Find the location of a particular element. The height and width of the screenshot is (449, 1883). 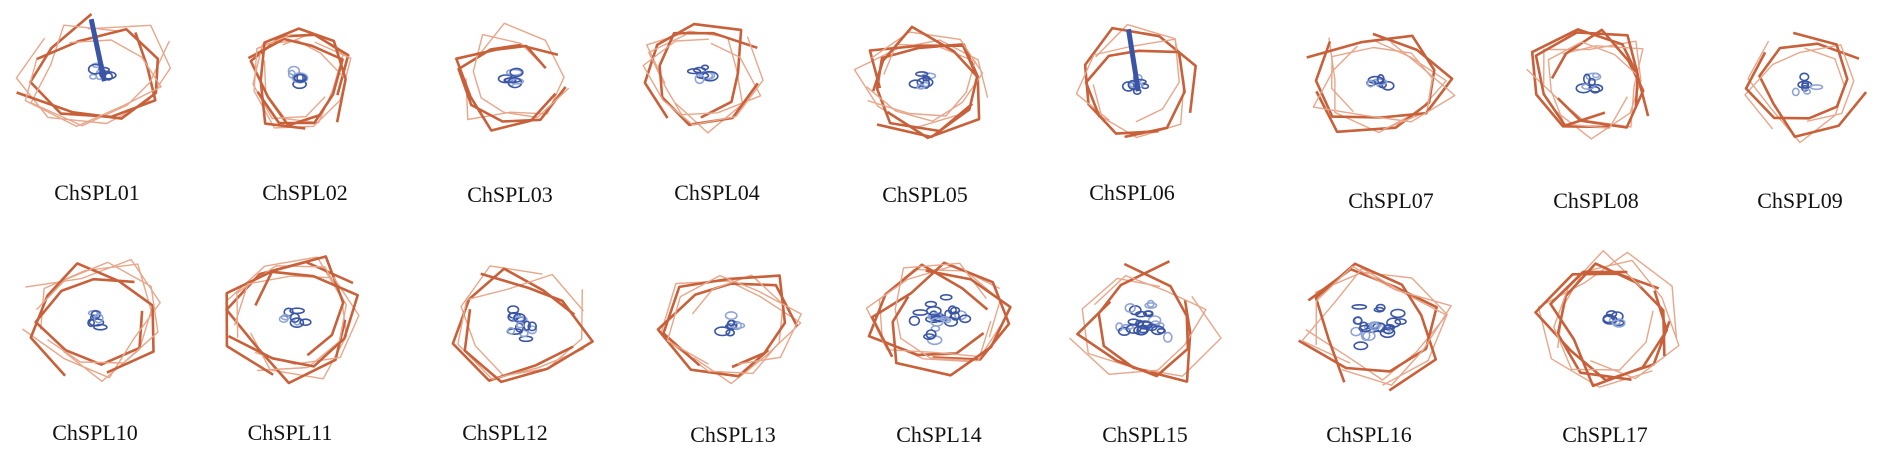

label-chspl10: ChSPL10 is located at coordinates (95, 432).